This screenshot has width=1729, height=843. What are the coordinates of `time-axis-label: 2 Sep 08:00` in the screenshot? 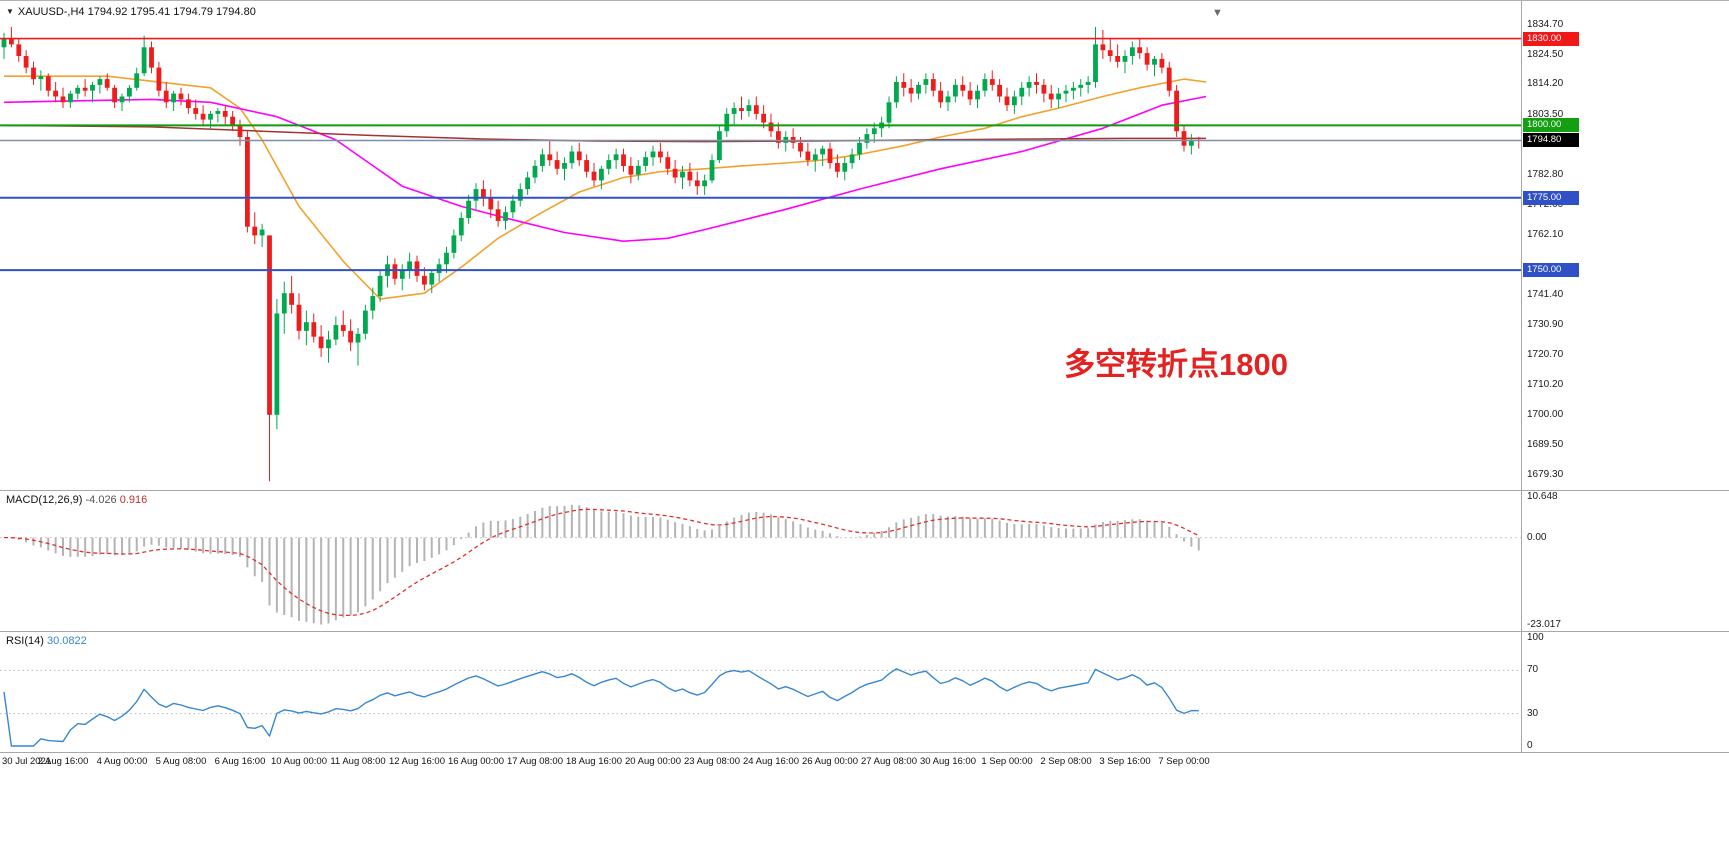 It's located at (1066, 761).